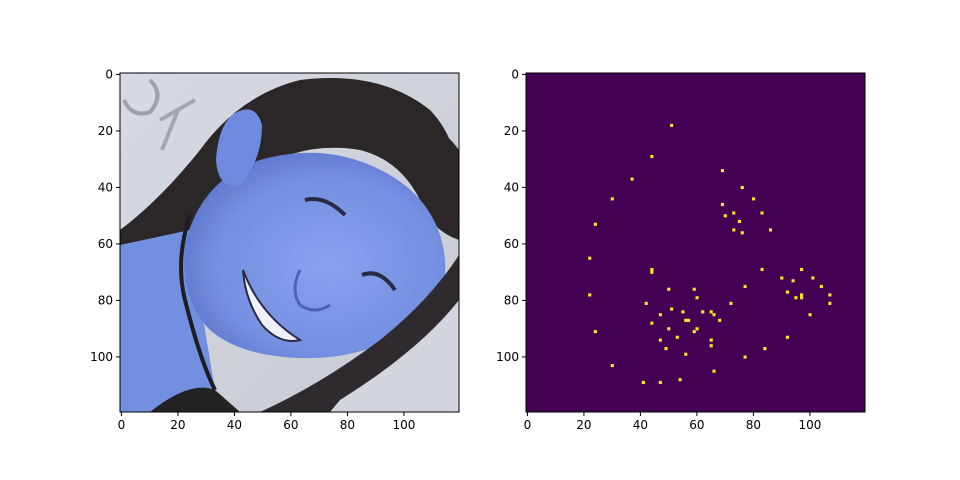 This screenshot has width=960, height=480. I want to click on heatmap-points, so click(710, 254).